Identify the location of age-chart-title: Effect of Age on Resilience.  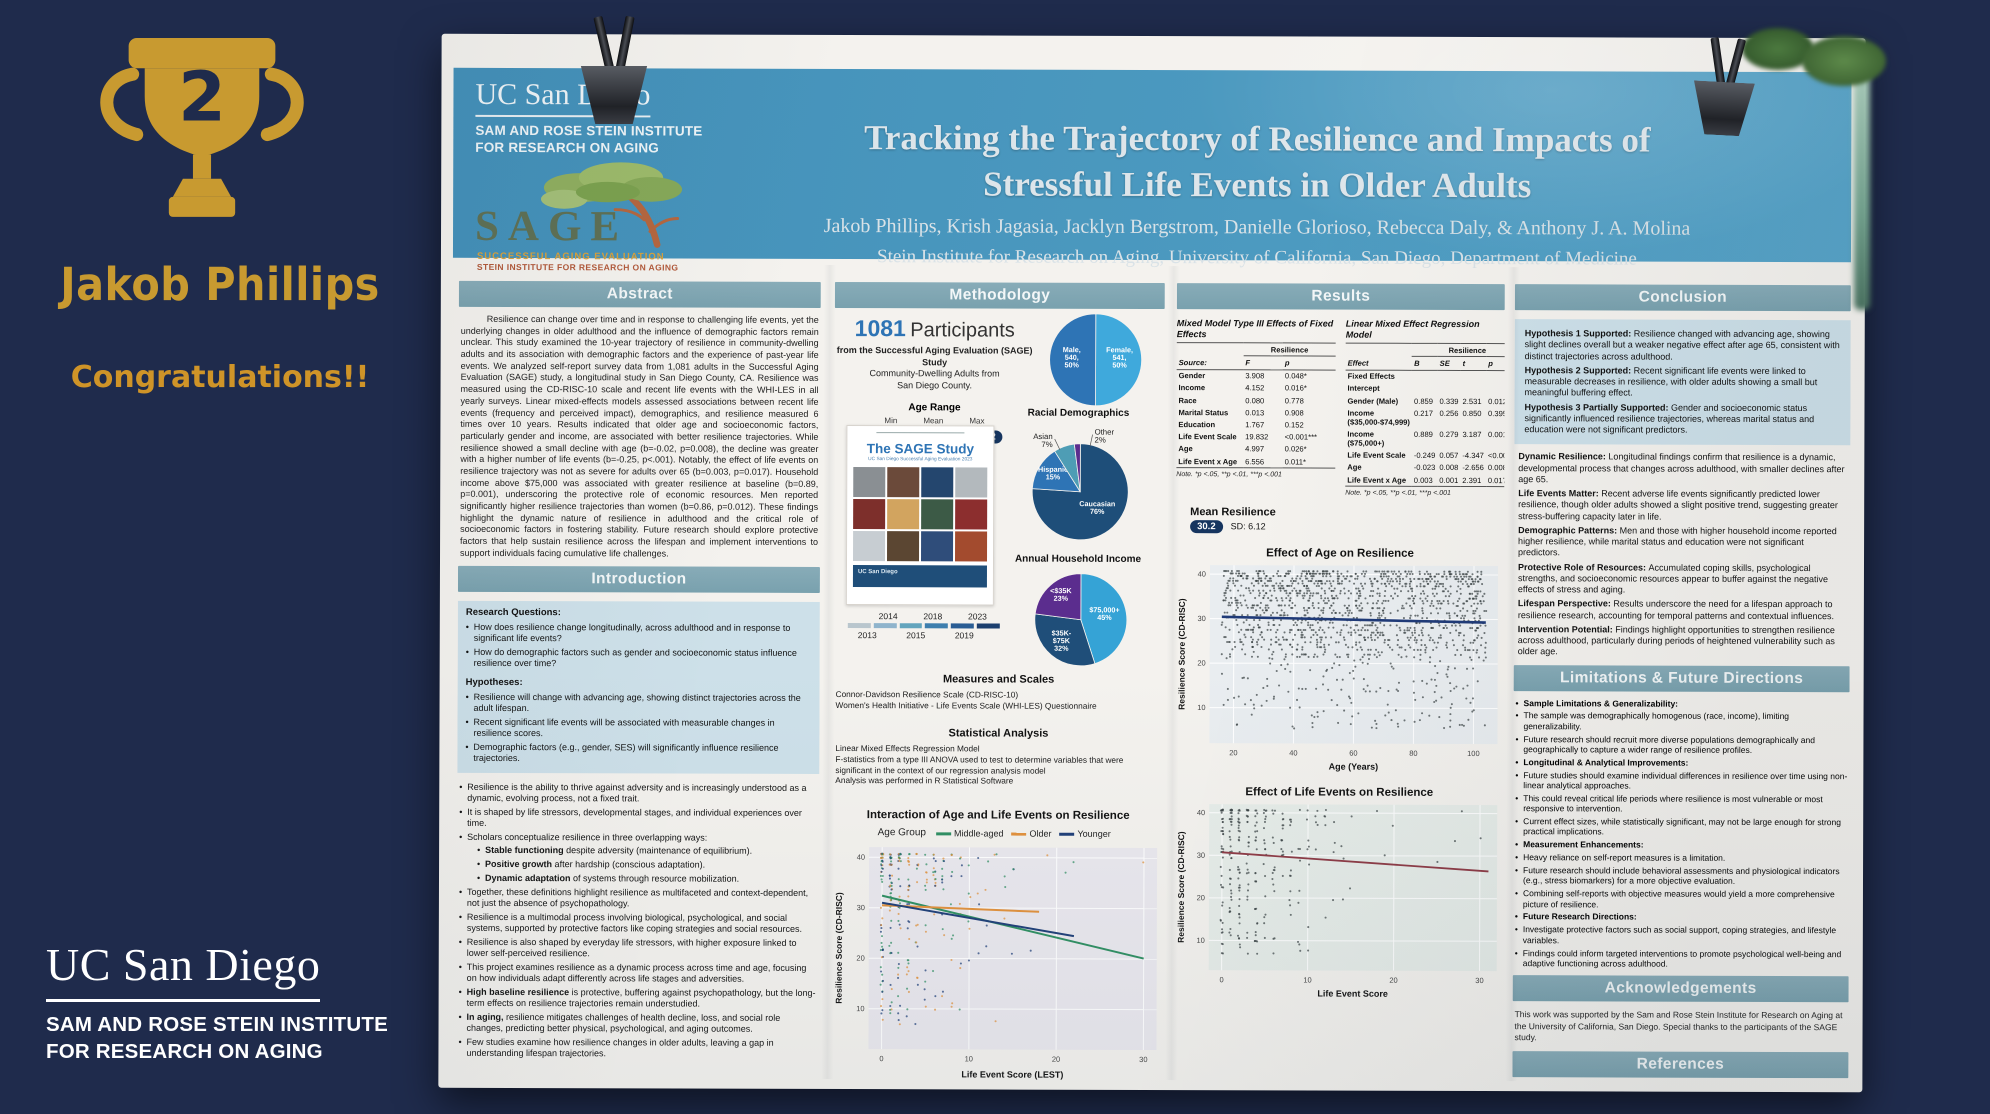
(1340, 553).